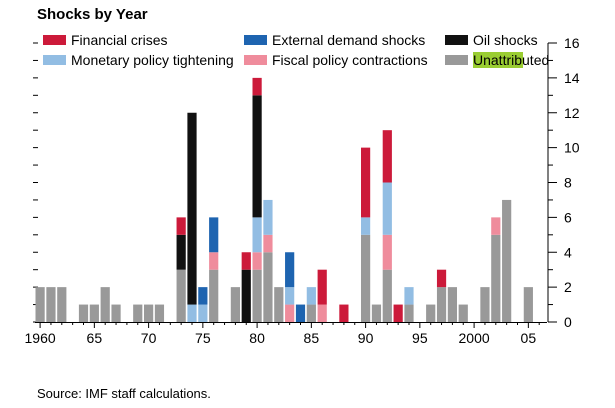 This screenshot has height=408, width=615. I want to click on x-tick-label: 1960, so click(40, 338).